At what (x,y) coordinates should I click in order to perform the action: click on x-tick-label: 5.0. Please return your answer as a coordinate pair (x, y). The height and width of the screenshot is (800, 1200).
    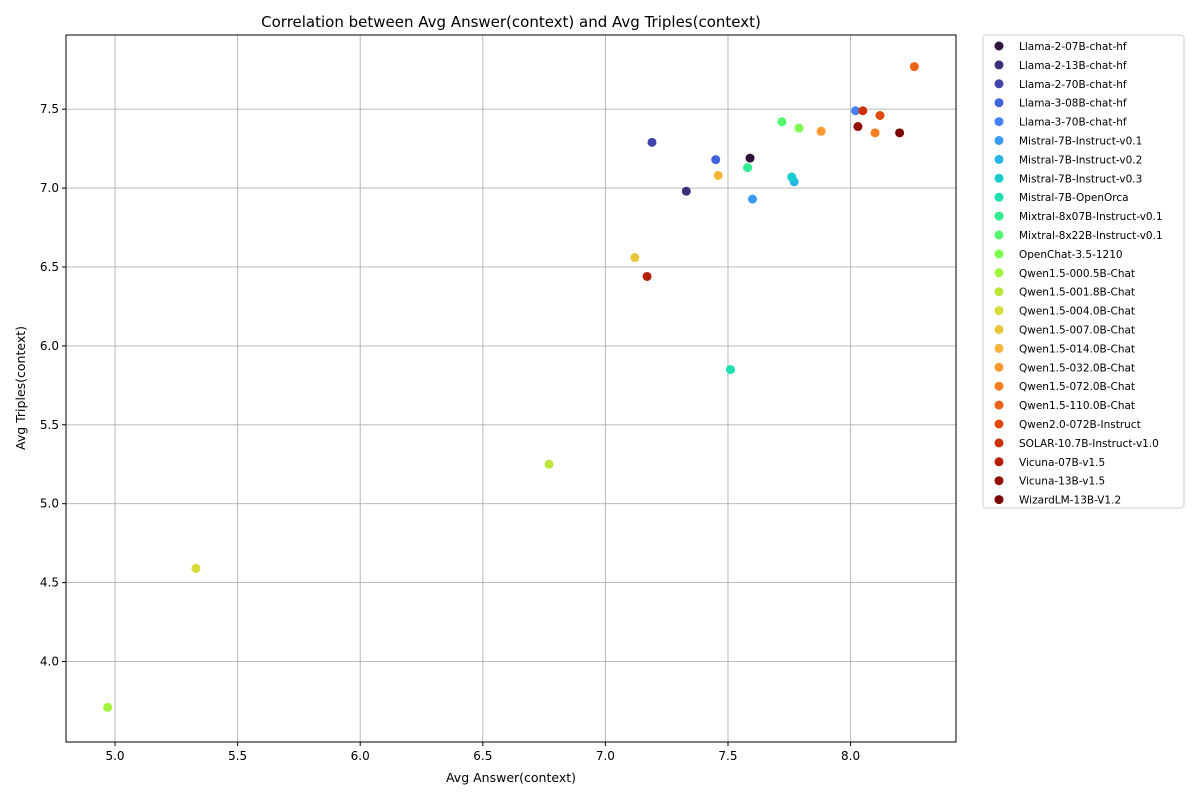
    Looking at the image, I should click on (114, 756).